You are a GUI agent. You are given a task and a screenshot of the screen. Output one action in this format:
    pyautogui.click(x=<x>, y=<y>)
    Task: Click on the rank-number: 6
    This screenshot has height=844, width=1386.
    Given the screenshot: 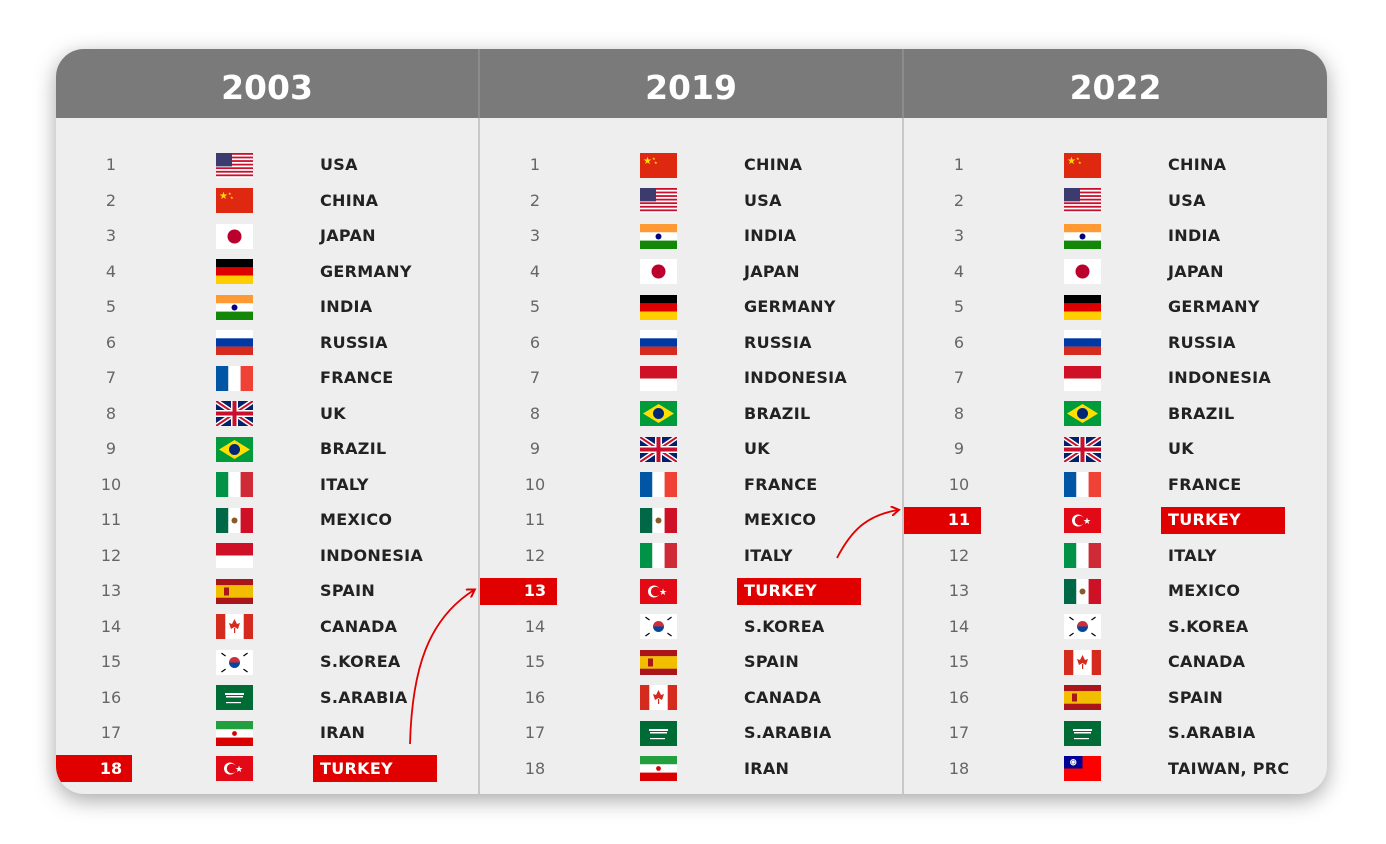 What is the action you would take?
    pyautogui.click(x=111, y=342)
    